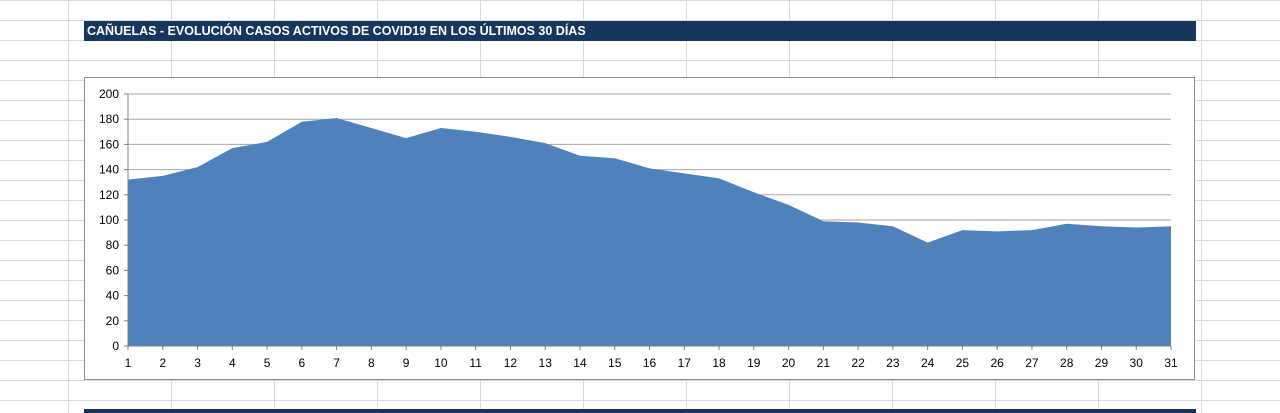  What do you see at coordinates (1137, 363) in the screenshot?
I see `x-tick-label: 30` at bounding box center [1137, 363].